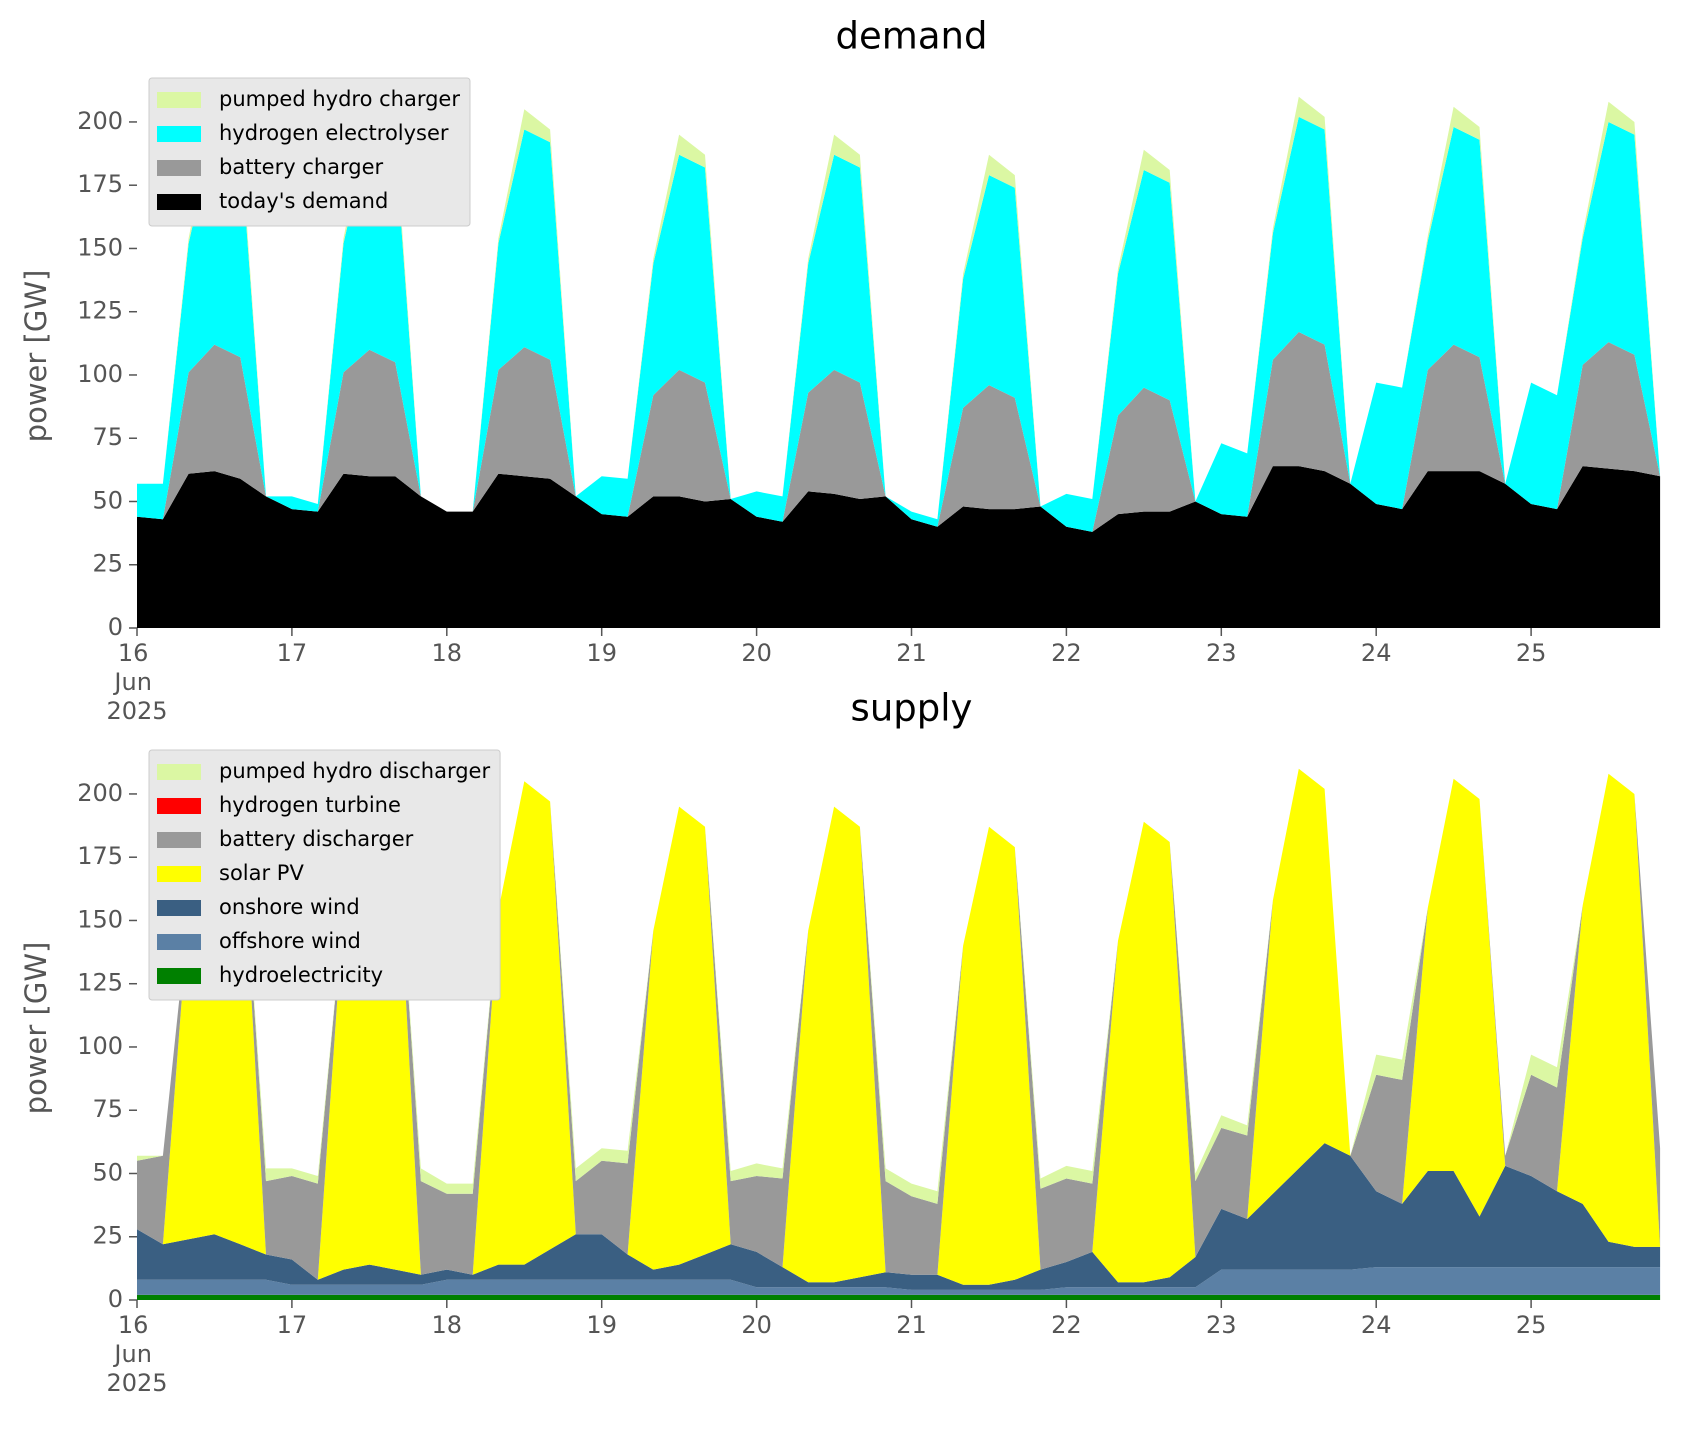 The width and height of the screenshot is (1706, 1431). Describe the element at coordinates (334, 133) in the screenshot. I see `legend-label: hydrogen electrolyser` at that location.